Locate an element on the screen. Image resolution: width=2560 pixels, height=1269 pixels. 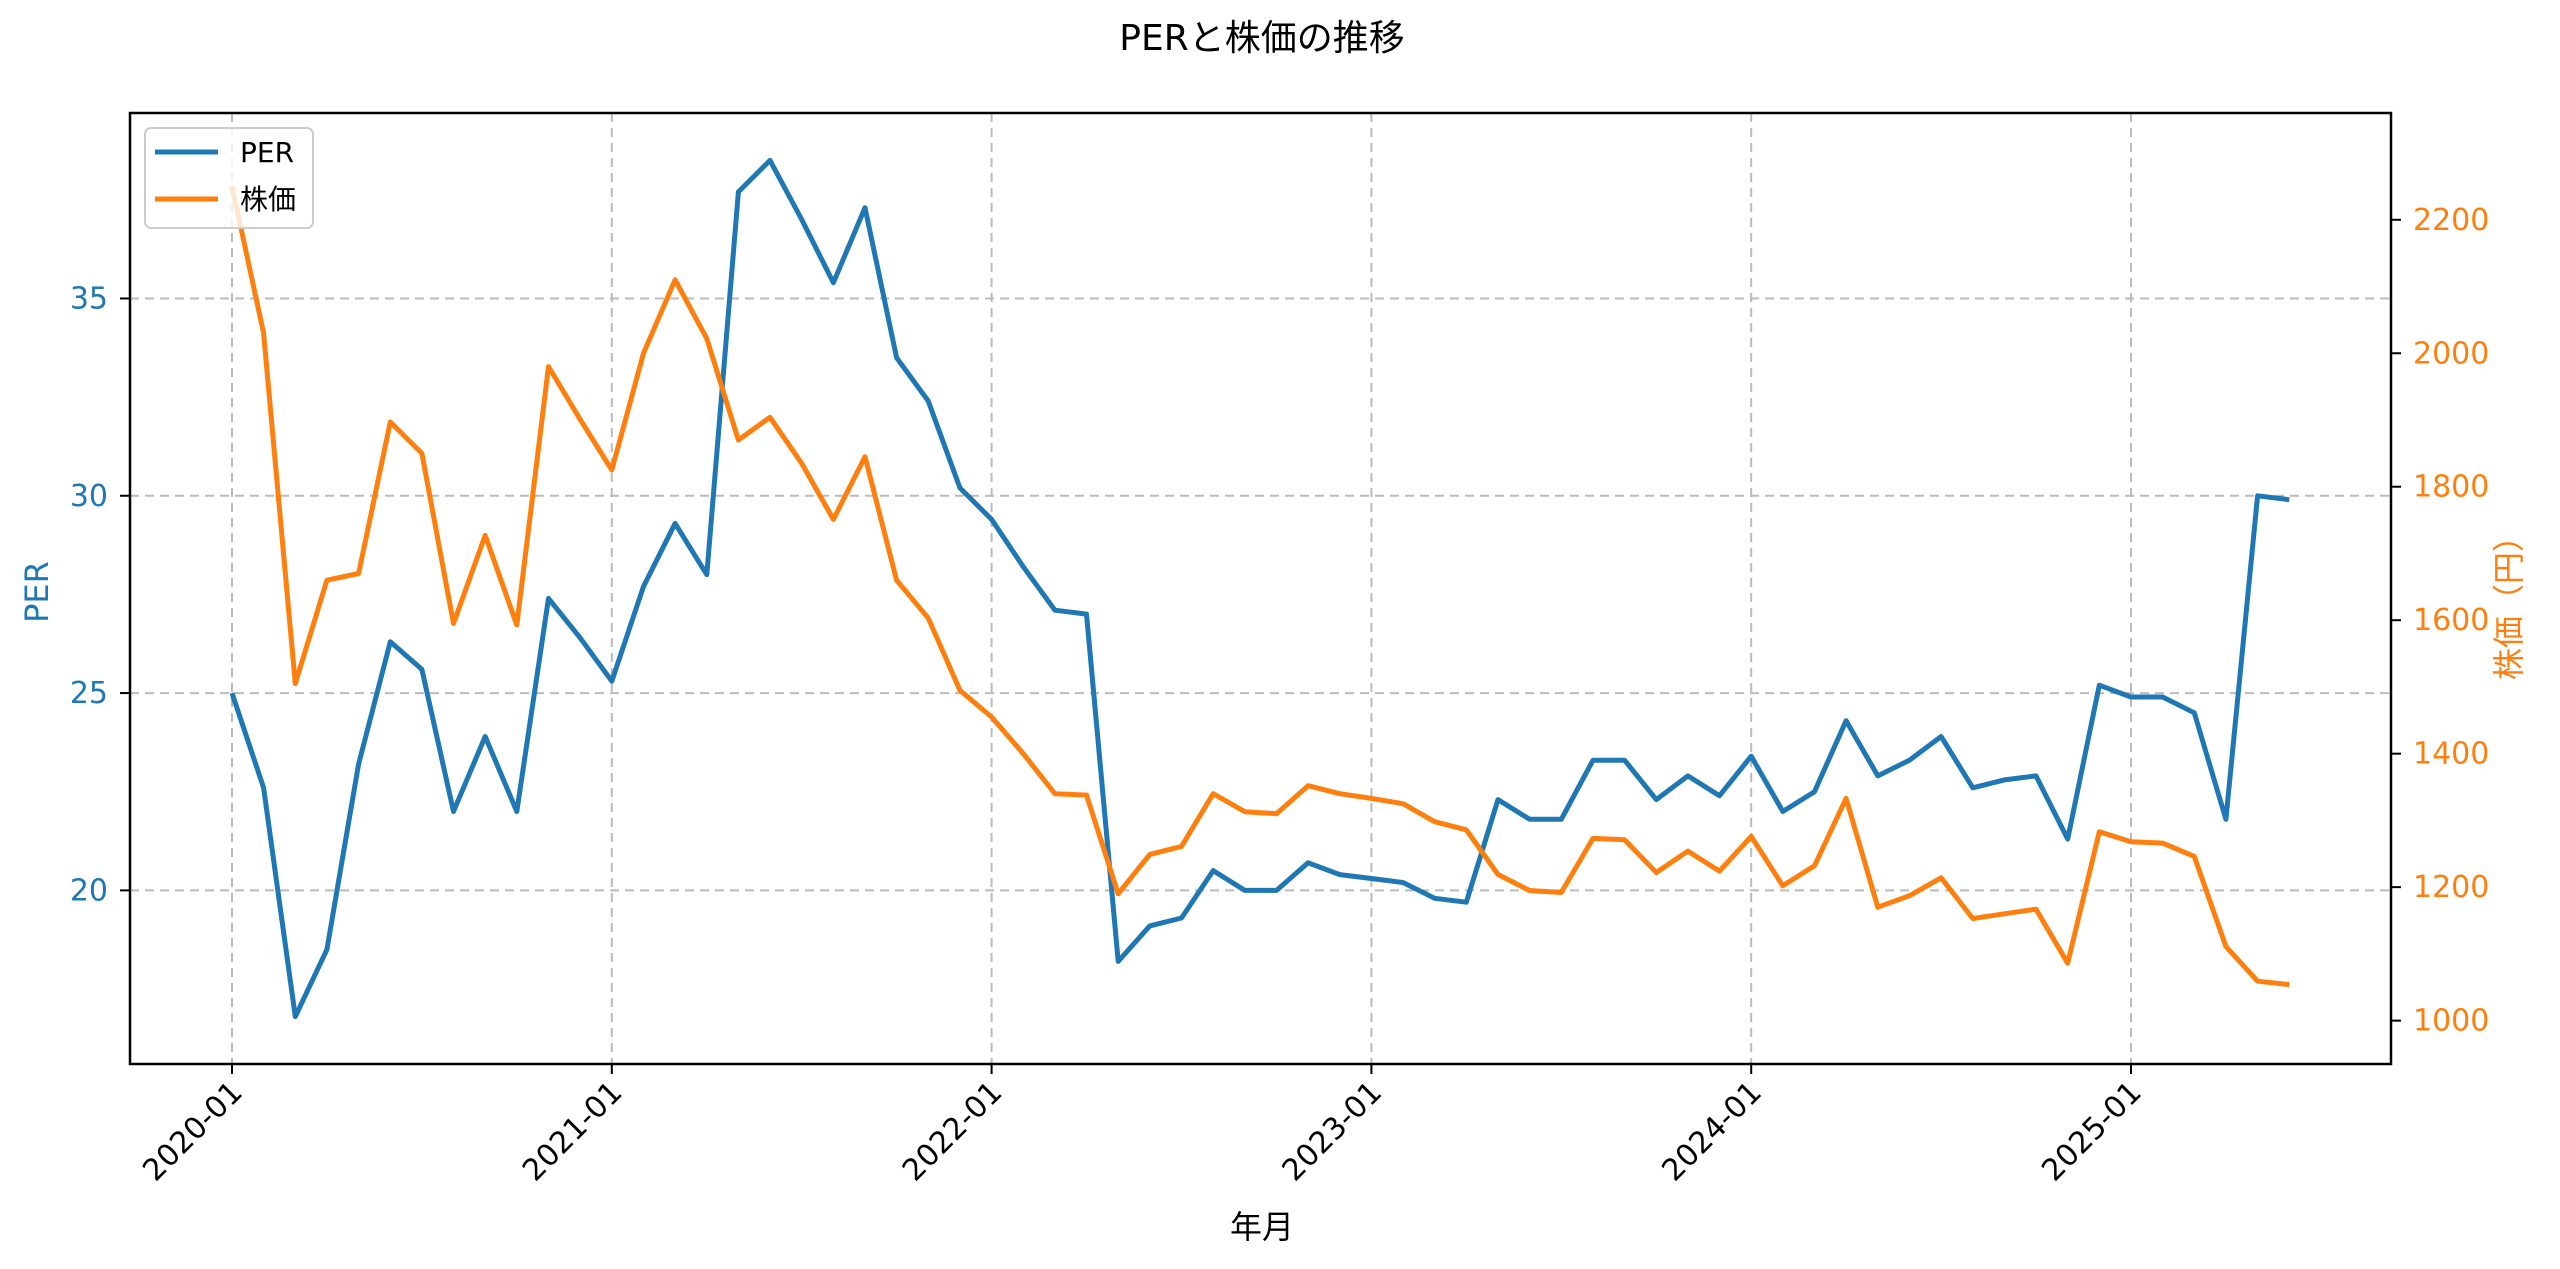
chart-title: PERと株価の推移 is located at coordinates (1261, 38).